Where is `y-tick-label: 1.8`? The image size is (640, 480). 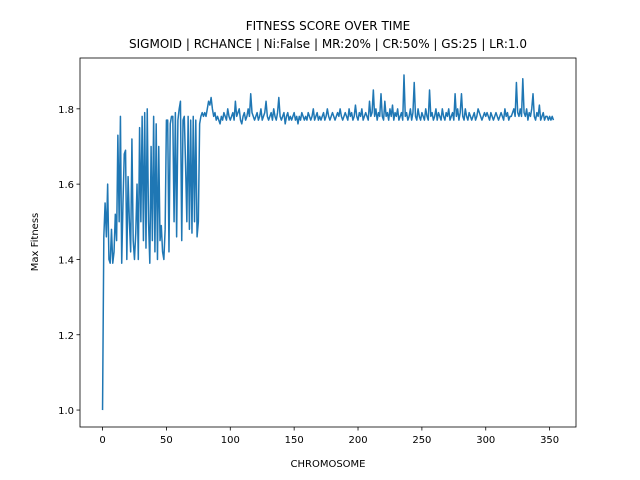 y-tick-label: 1.8 is located at coordinates (66, 110).